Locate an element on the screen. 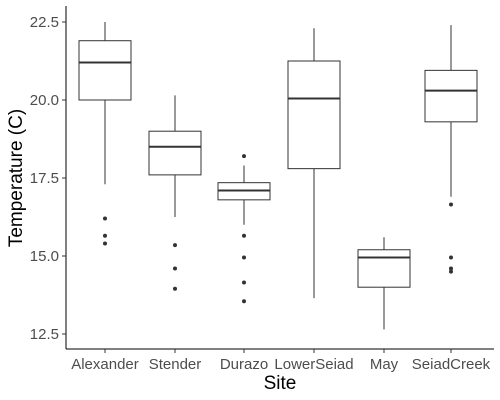  box-group-may is located at coordinates (384, 283).